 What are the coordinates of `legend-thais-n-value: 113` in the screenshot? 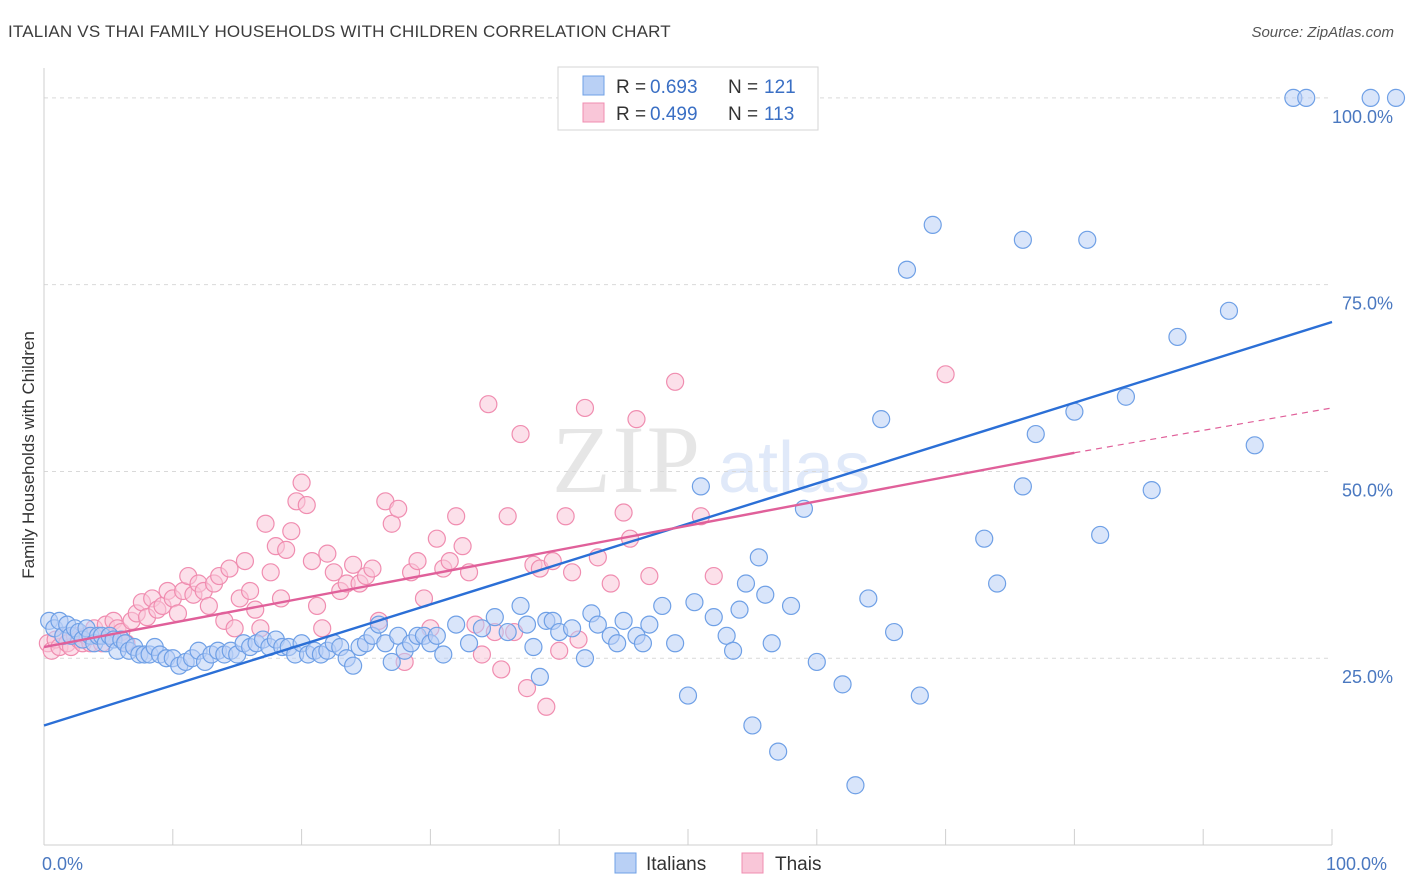 It's located at (779, 114).